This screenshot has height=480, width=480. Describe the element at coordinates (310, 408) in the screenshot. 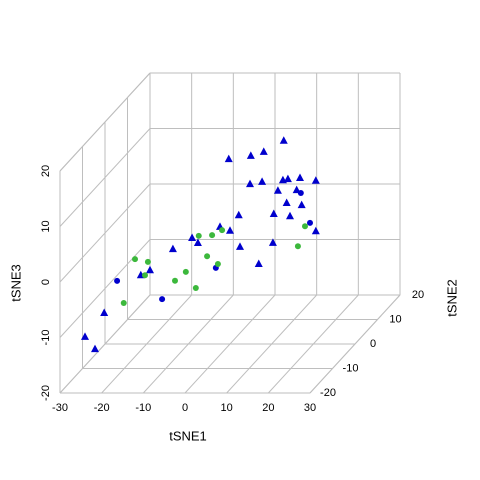

I see `x-tick-label: 30` at that location.